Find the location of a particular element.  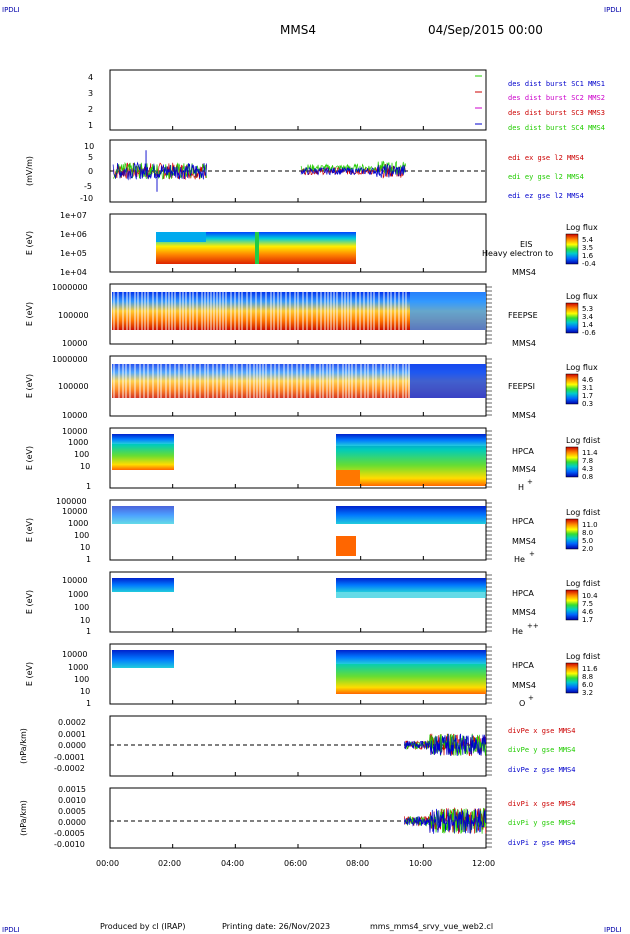

divpi-ytick-6: -0.0010 is located at coordinates (69, 844).